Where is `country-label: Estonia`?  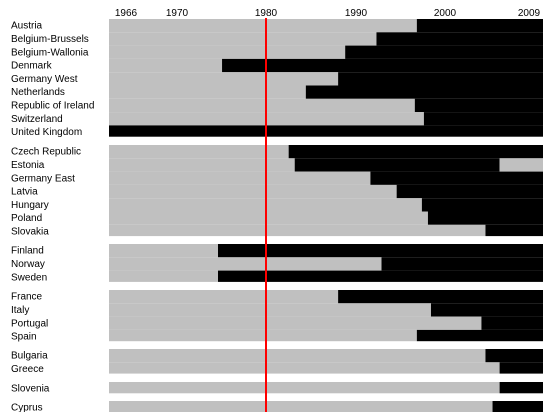 country-label: Estonia is located at coordinates (28, 165).